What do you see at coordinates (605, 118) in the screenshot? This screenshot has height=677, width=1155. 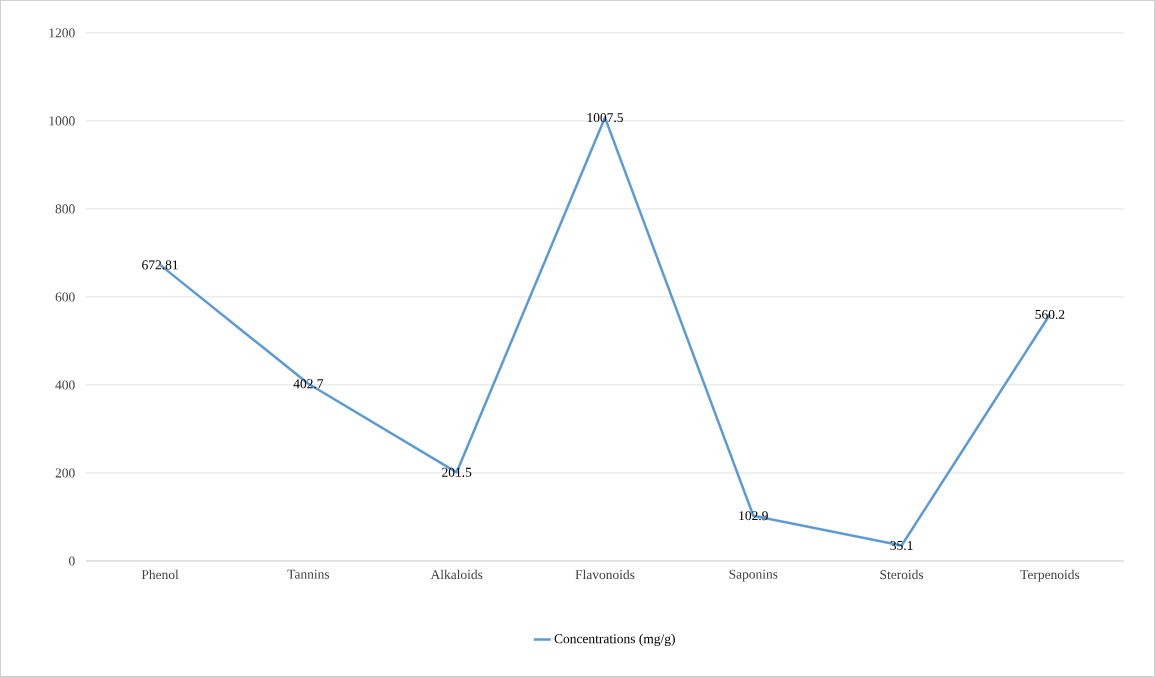 I see `data-label: 1007.5` at bounding box center [605, 118].